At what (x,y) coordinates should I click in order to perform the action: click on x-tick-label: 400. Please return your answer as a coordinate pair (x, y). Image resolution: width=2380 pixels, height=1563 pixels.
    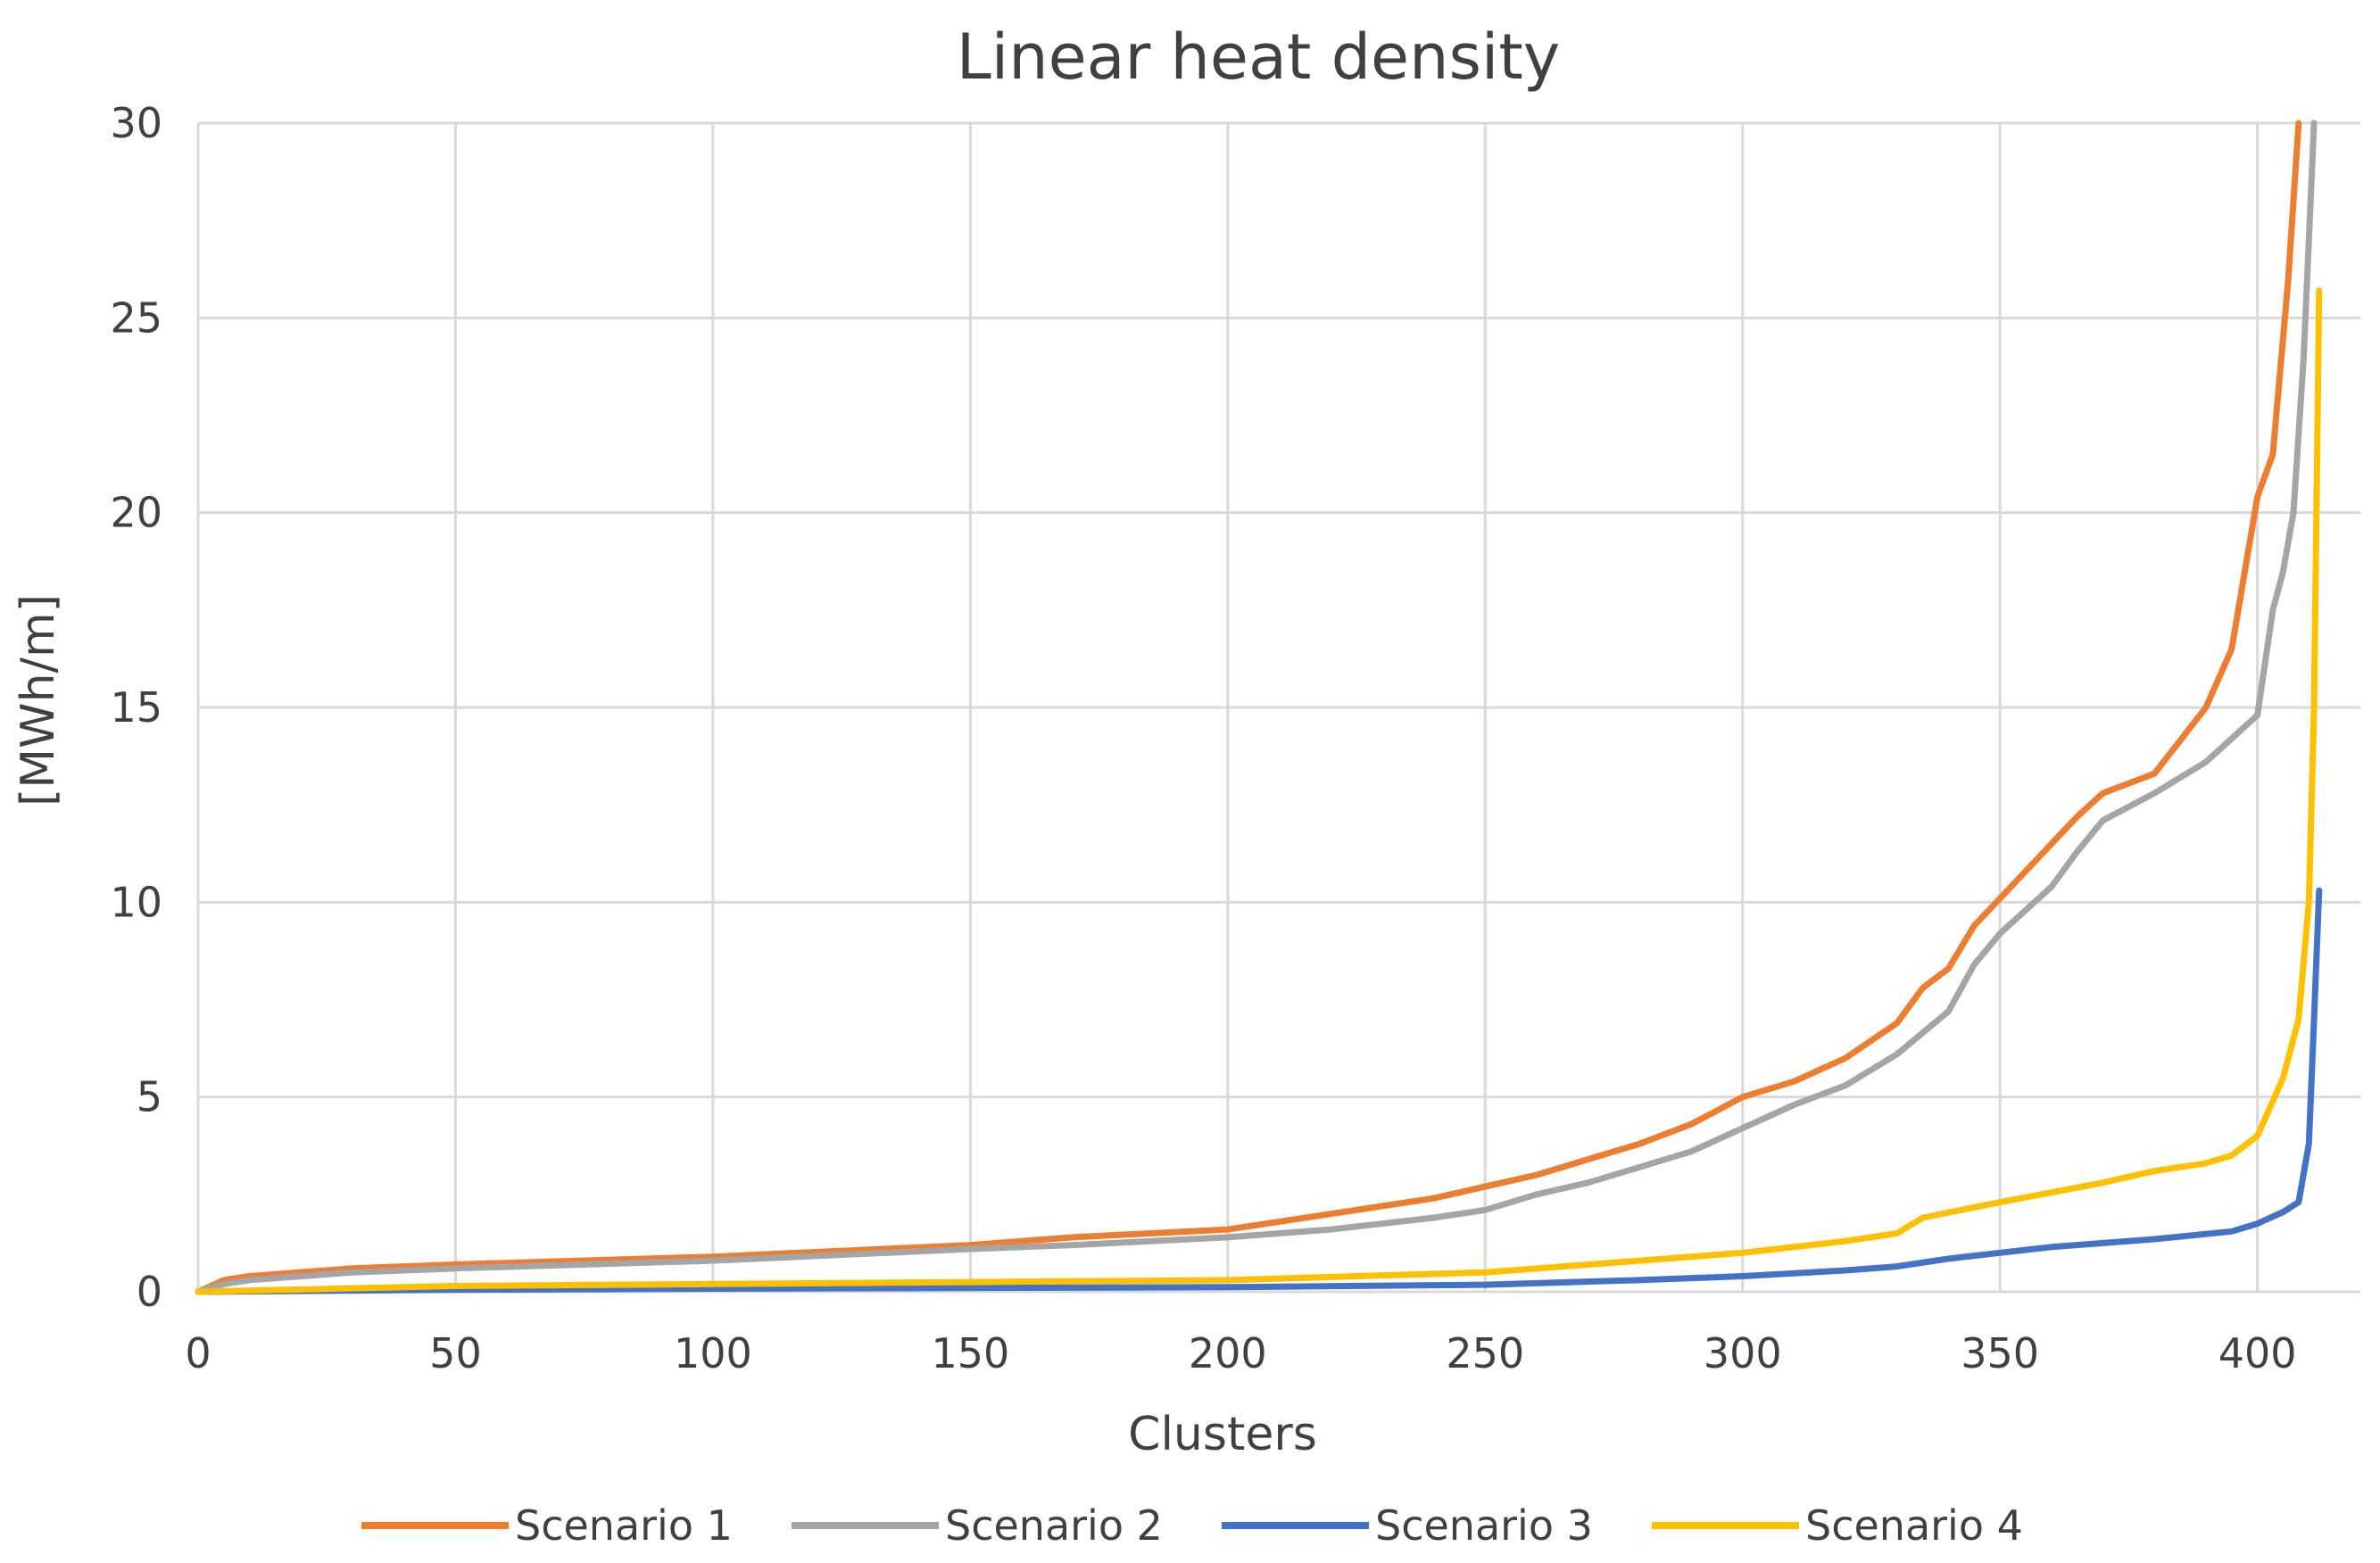
    Looking at the image, I should click on (2258, 1353).